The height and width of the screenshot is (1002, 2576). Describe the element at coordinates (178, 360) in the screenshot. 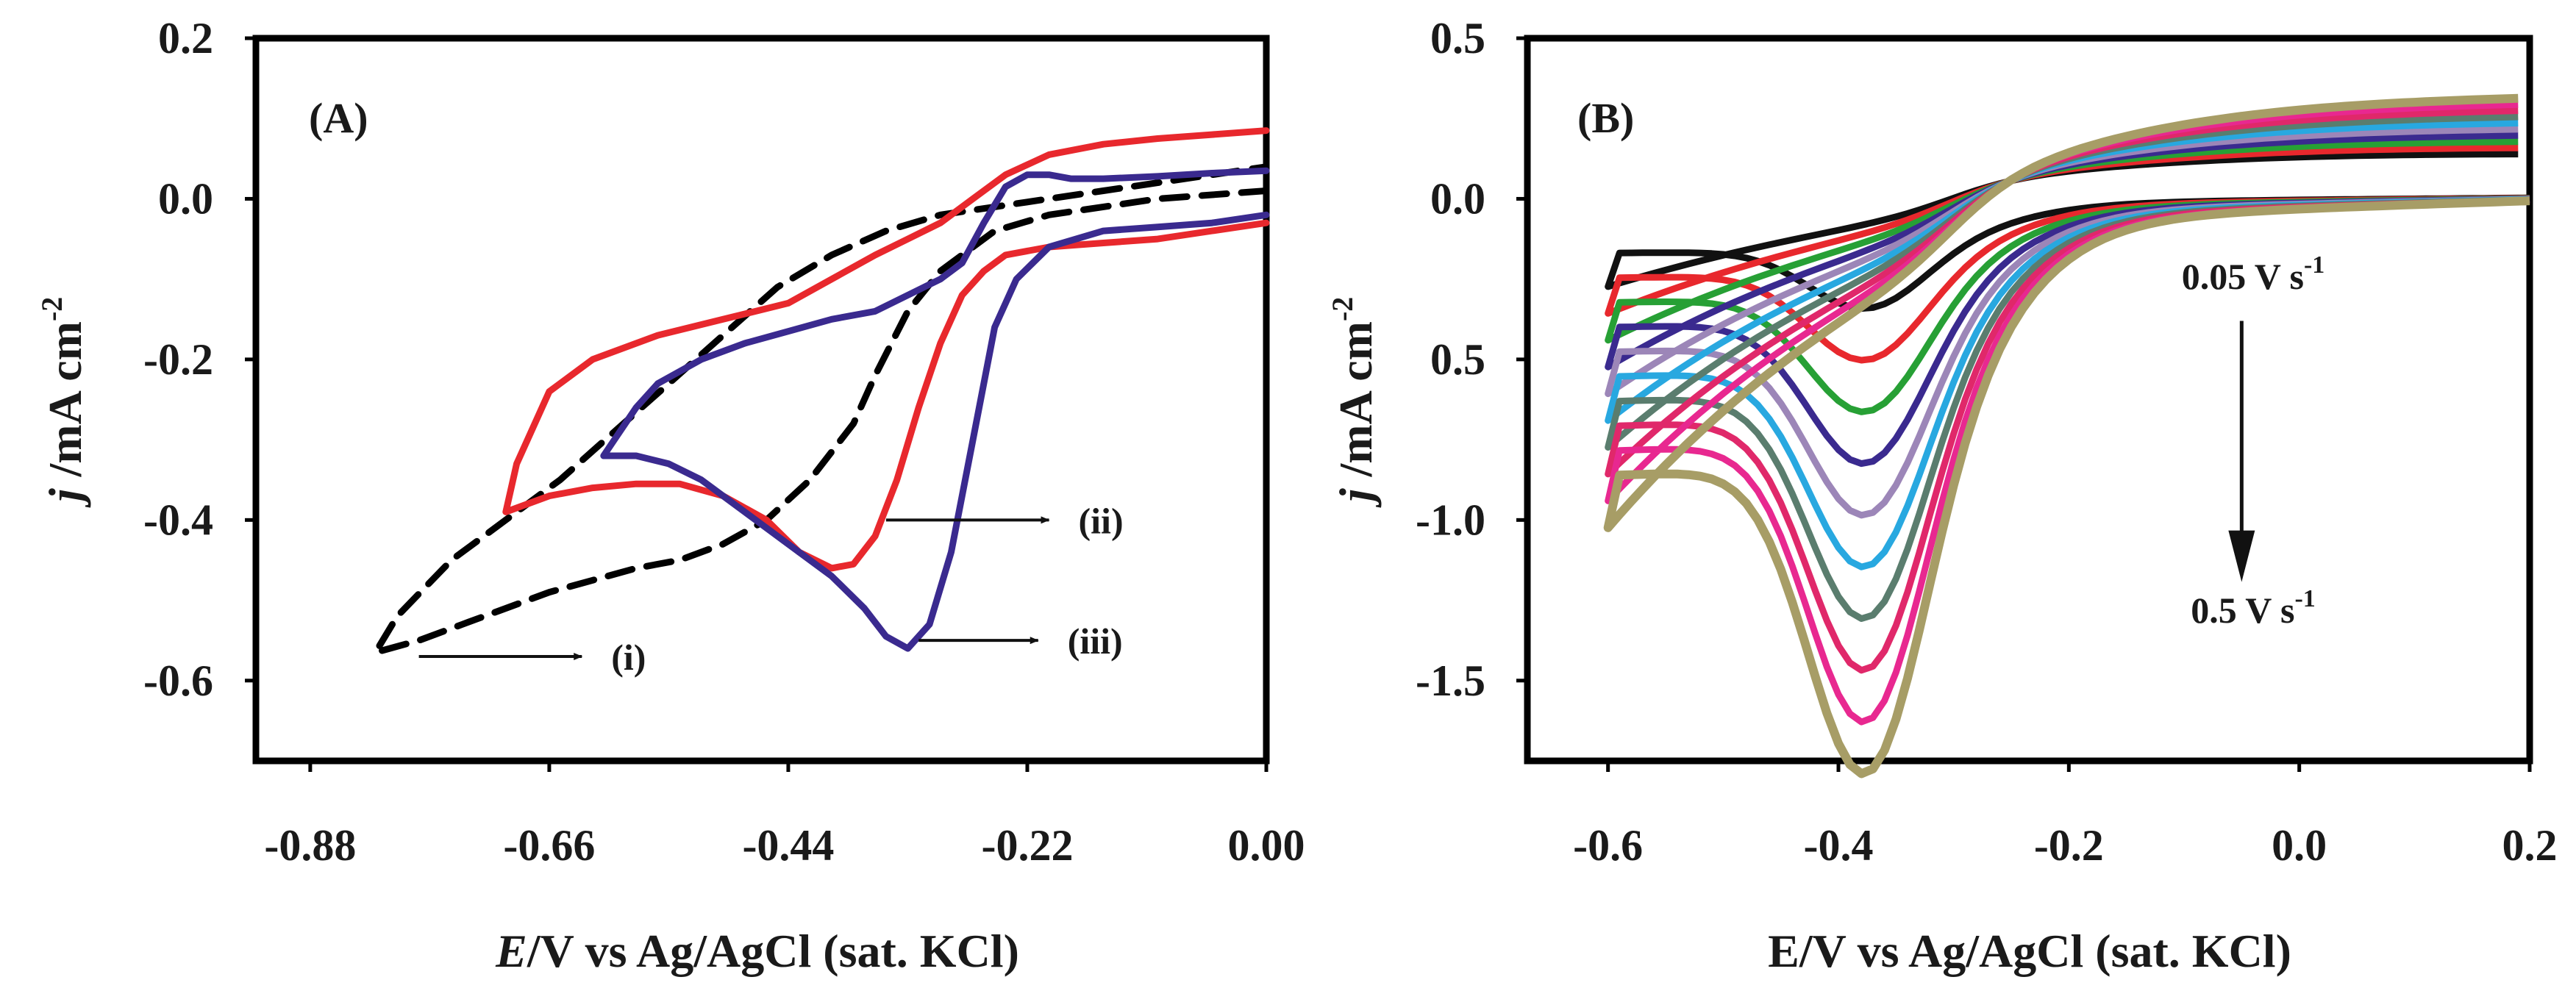

I see `panel-a-ytick-label: -0.2` at that location.